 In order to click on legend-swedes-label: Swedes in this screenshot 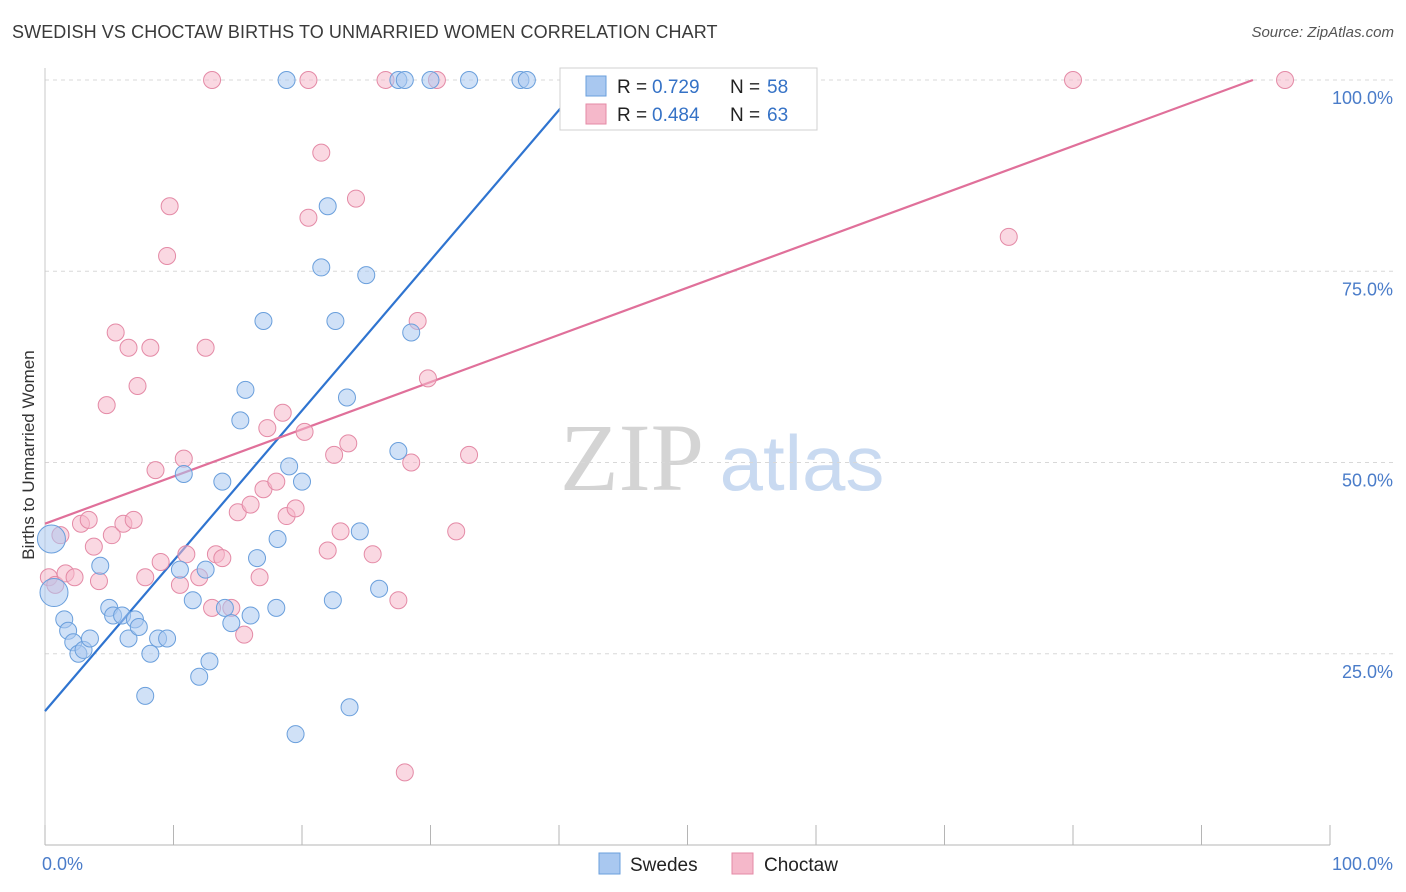, I will do `click(664, 865)`.